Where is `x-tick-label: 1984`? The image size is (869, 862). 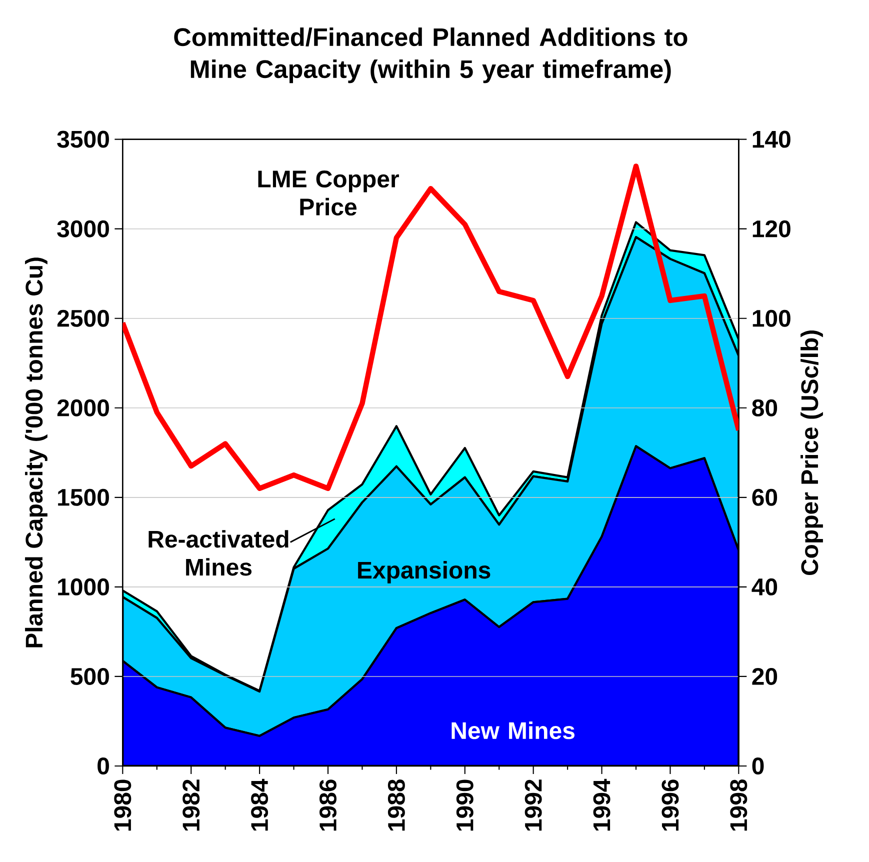
x-tick-label: 1984 is located at coordinates (259, 804).